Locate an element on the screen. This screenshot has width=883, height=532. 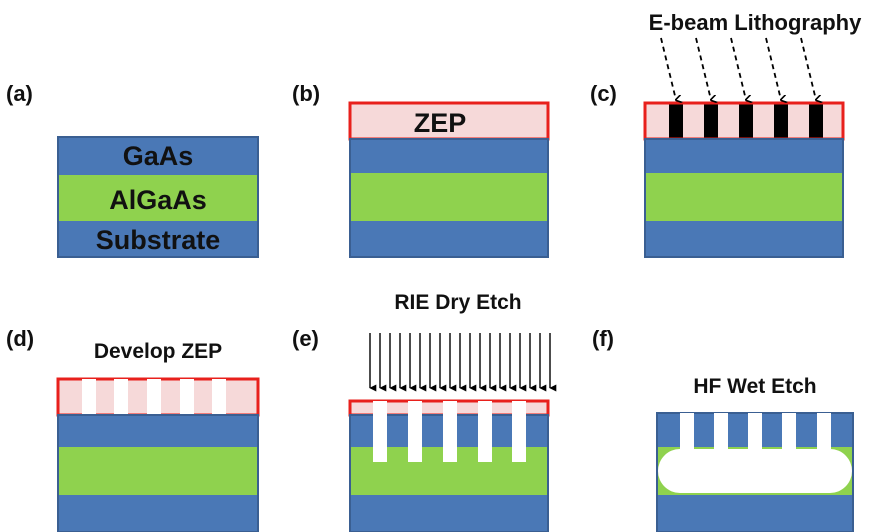
rie-arrows is located at coordinates (463, 362).